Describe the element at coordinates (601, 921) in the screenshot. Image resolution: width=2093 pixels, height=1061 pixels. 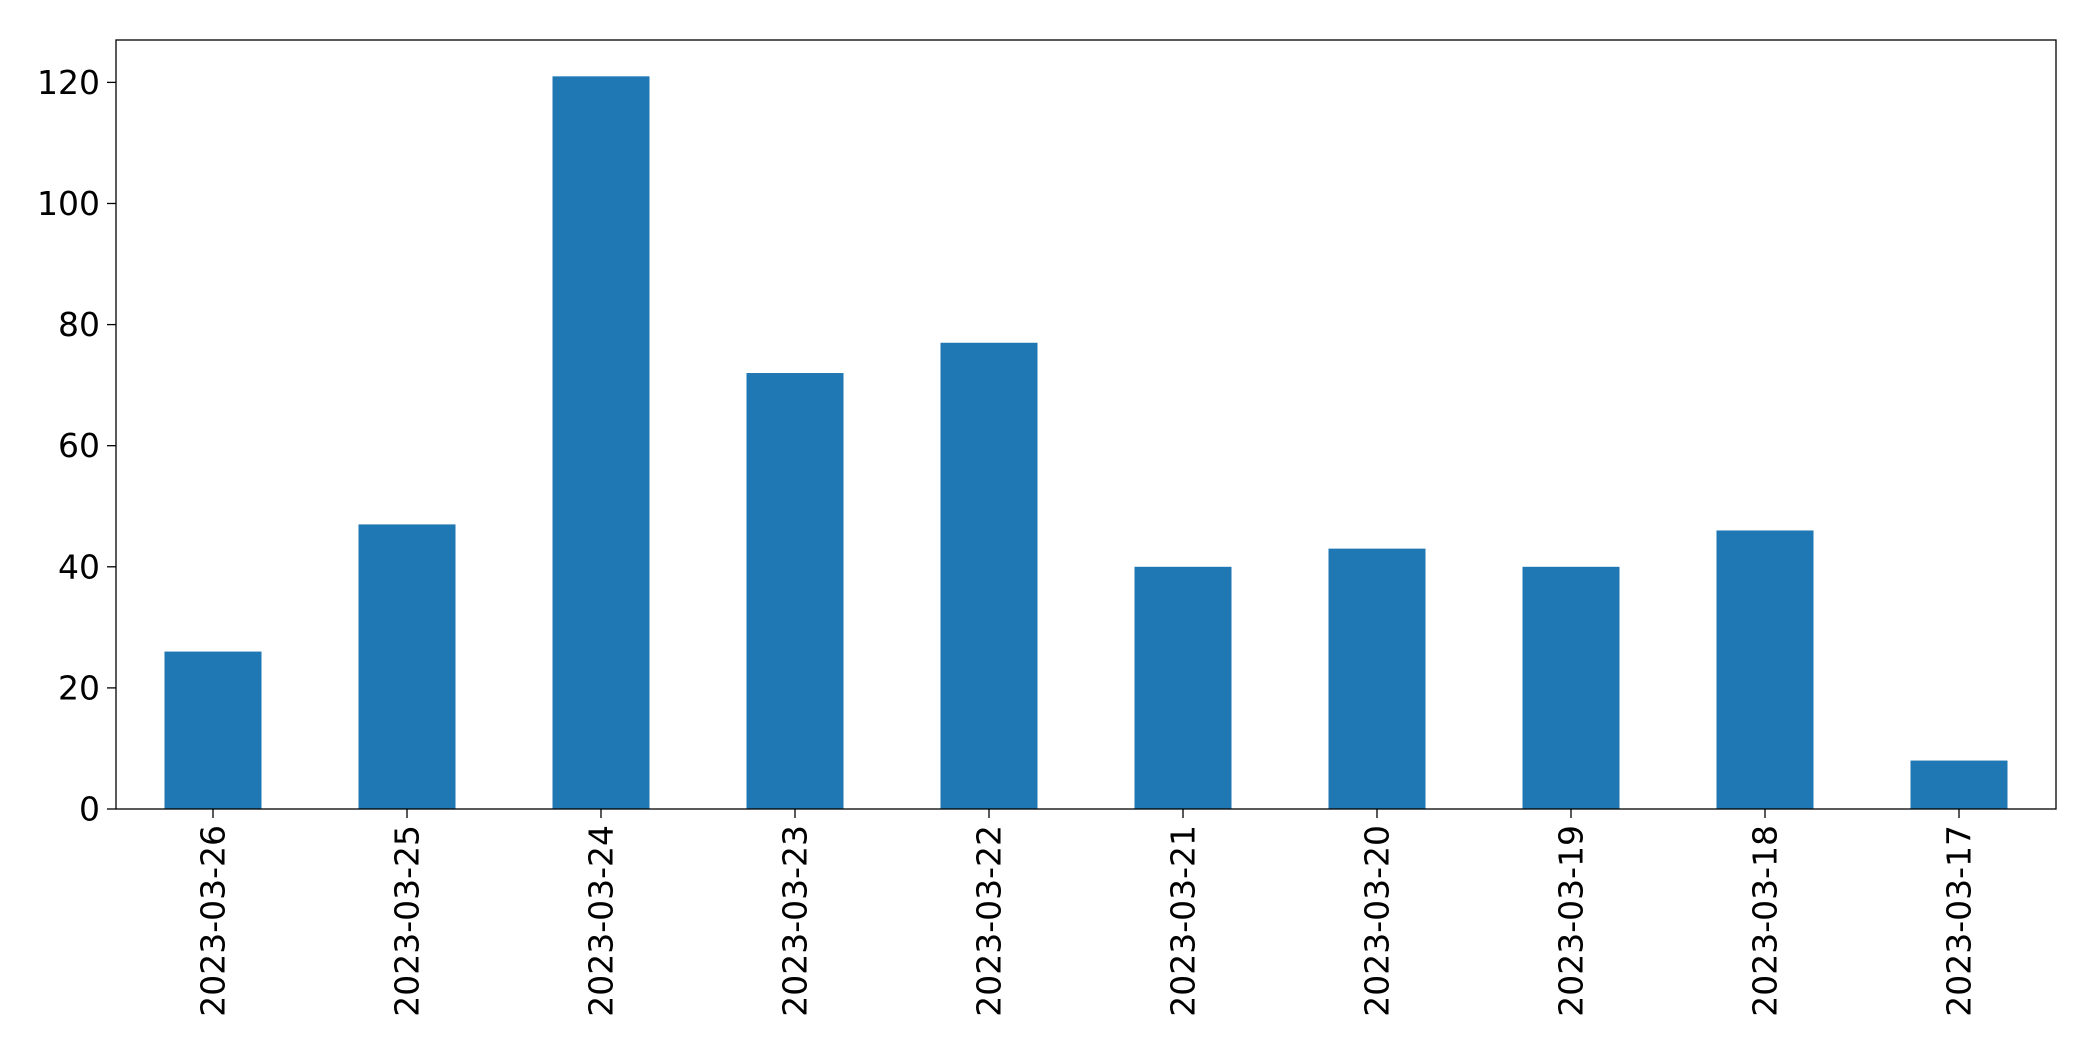
I see `x-tick-label: 2023-03-24` at that location.